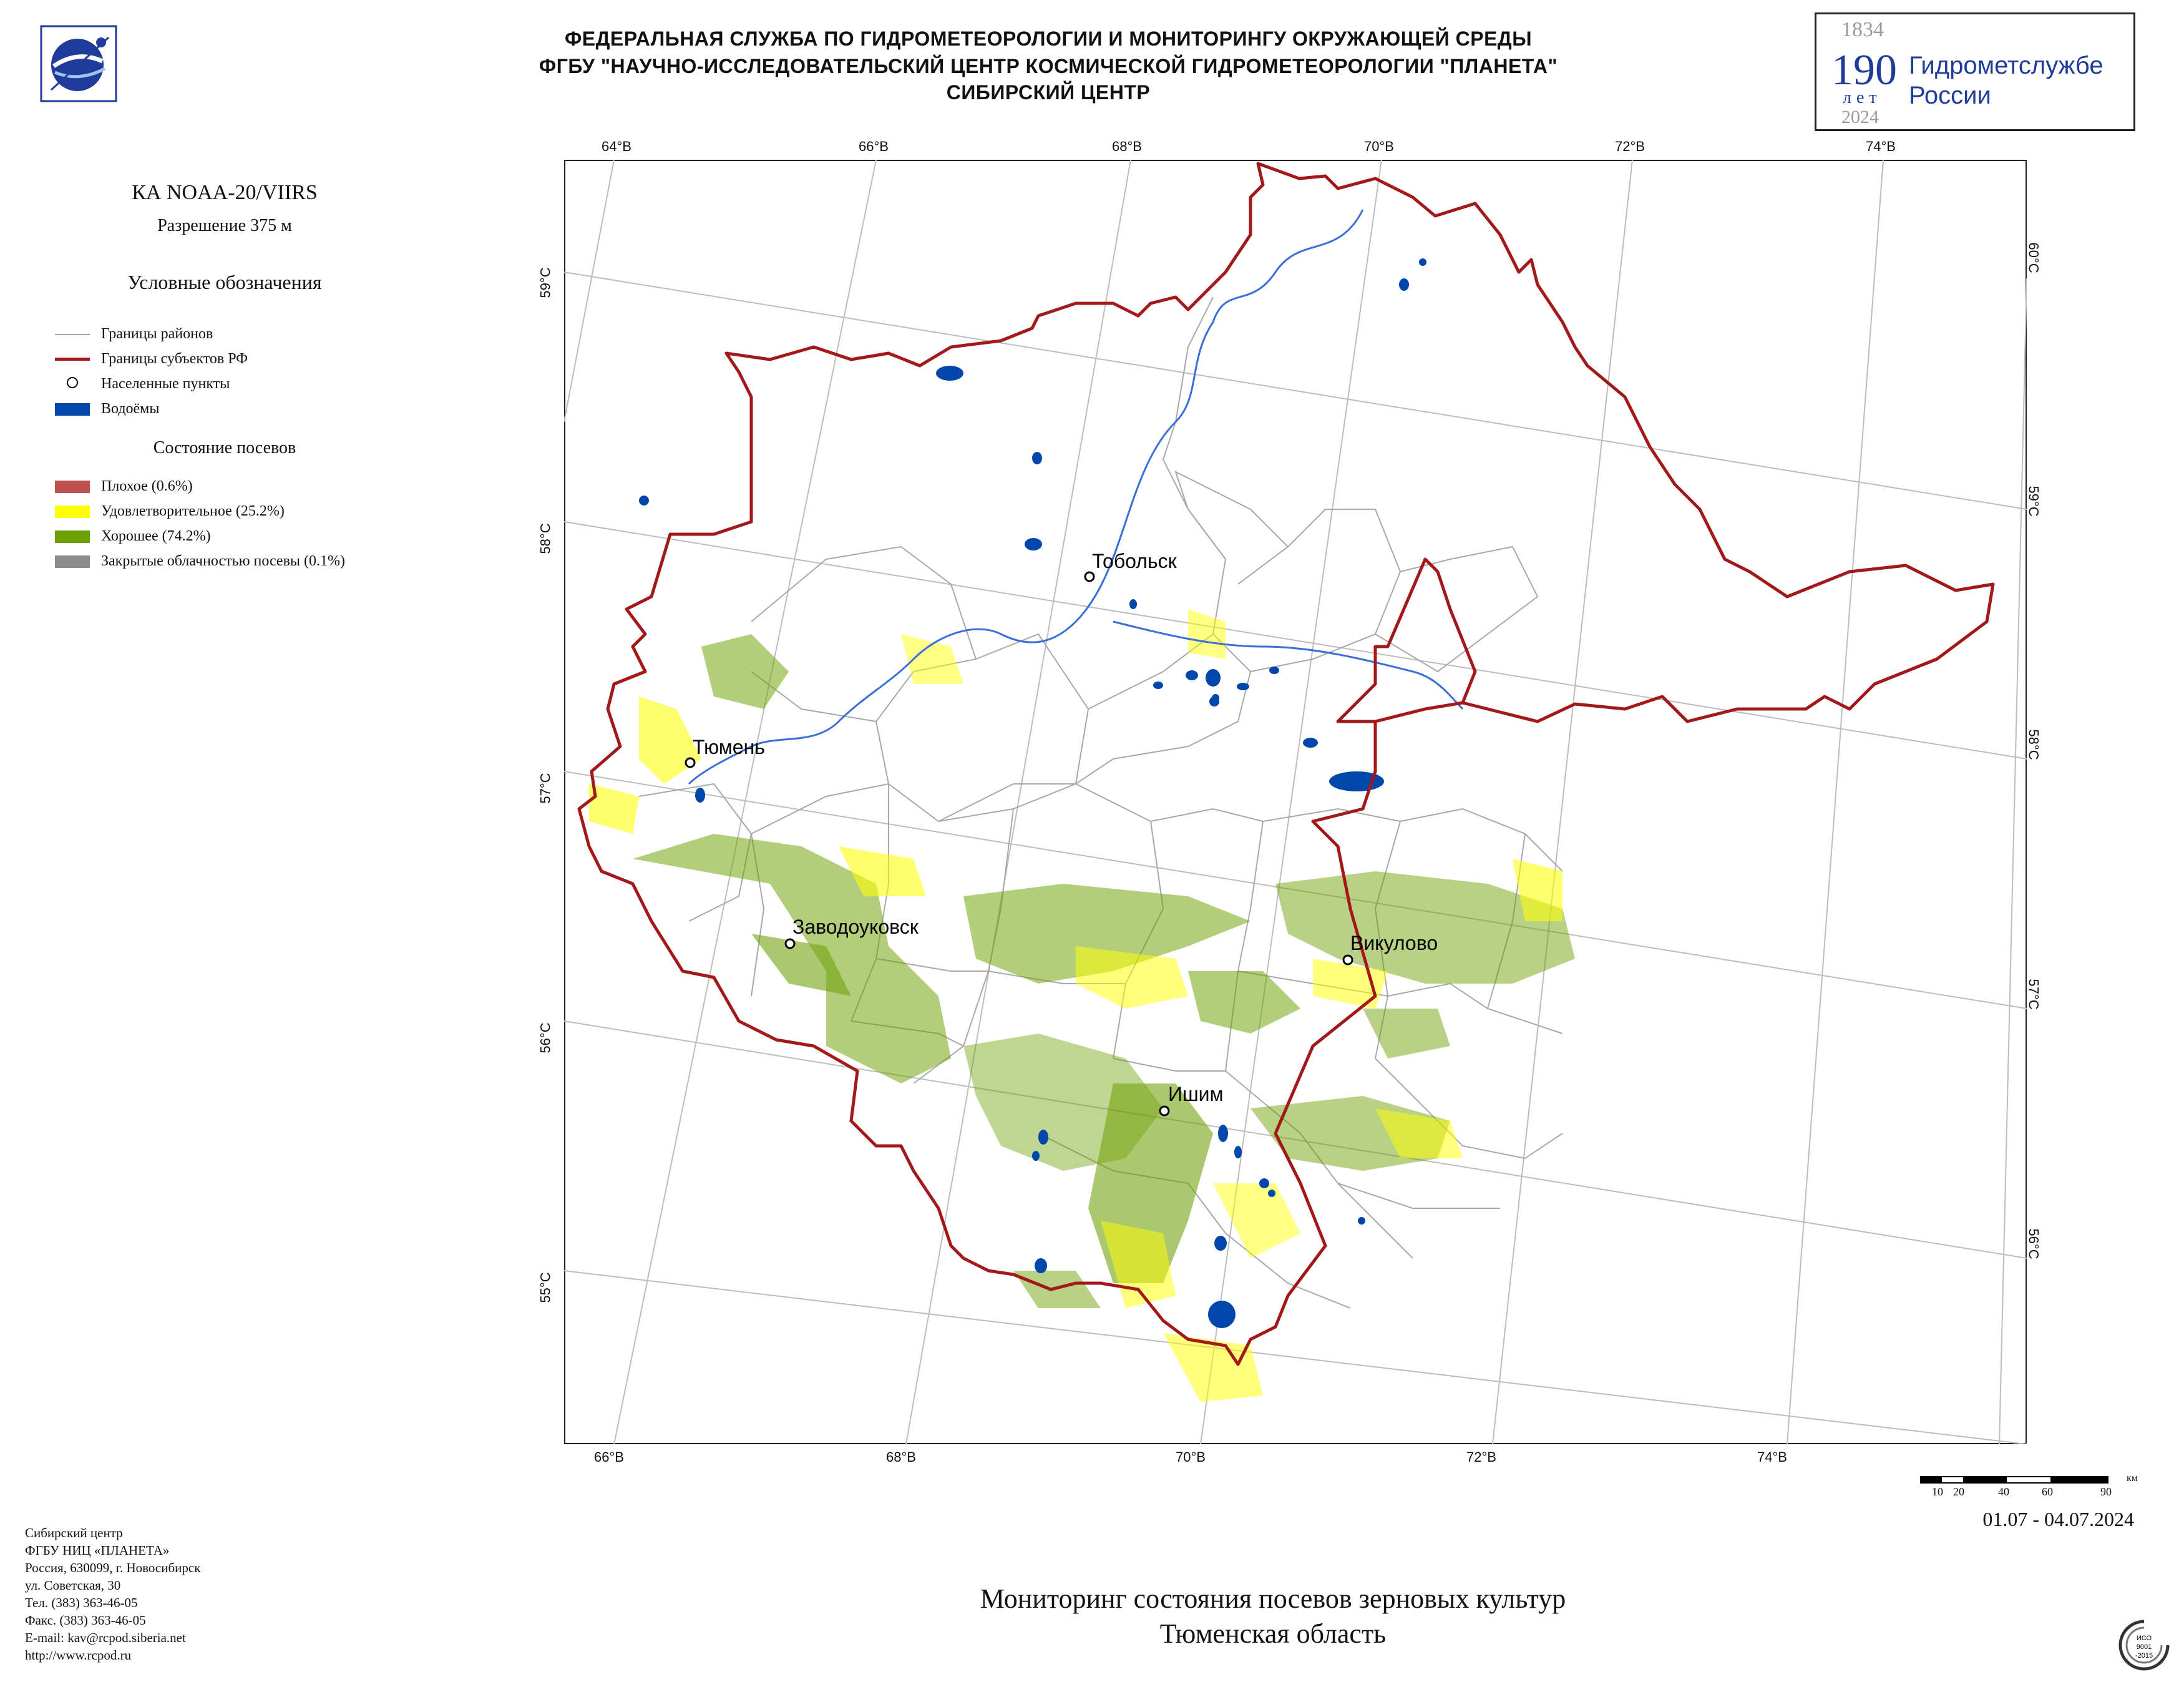  I want to click on iso-line1: ИСО, so click(2144, 1638).